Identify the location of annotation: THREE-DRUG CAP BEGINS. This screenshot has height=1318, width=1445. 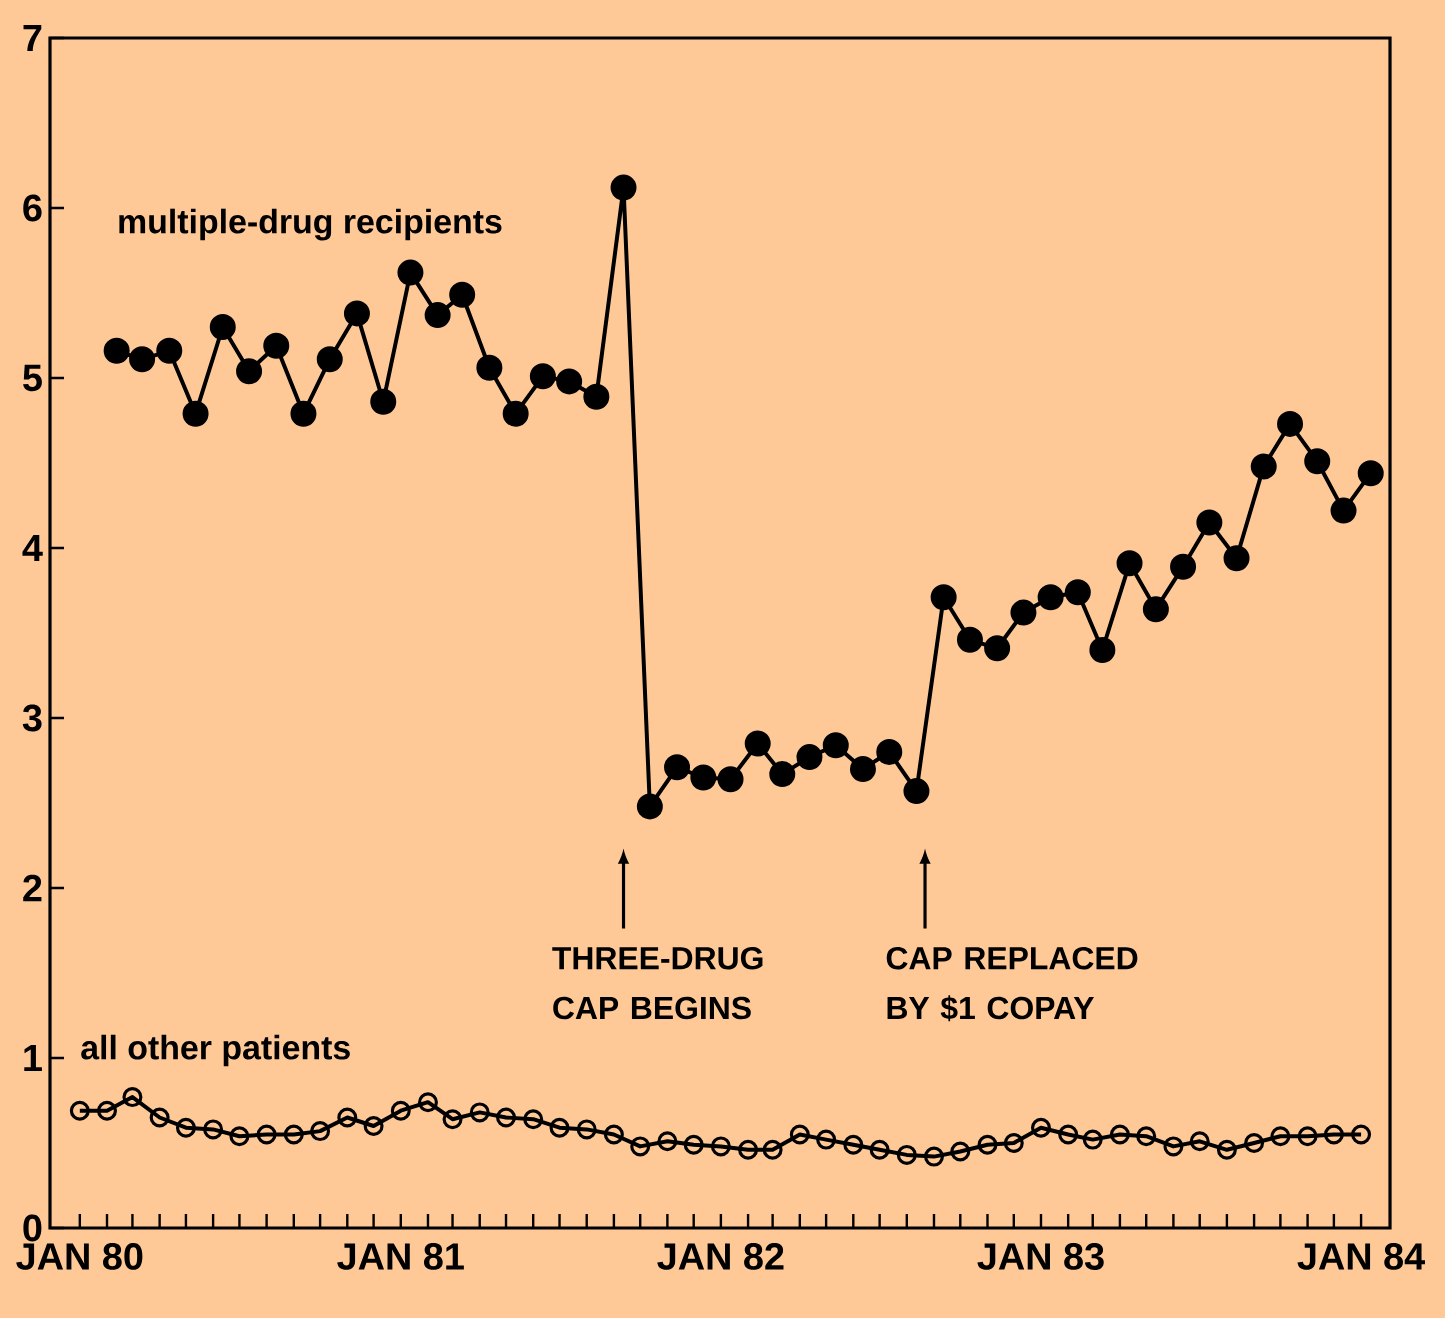
(657, 983).